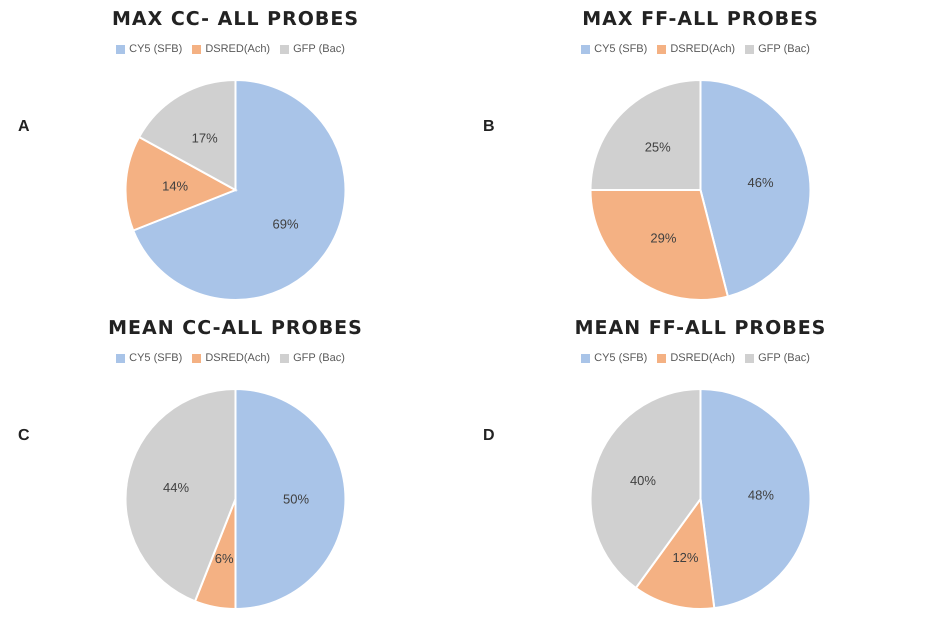 Image resolution: width=938 pixels, height=631 pixels. What do you see at coordinates (24, 127) in the screenshot?
I see `text: A` at bounding box center [24, 127].